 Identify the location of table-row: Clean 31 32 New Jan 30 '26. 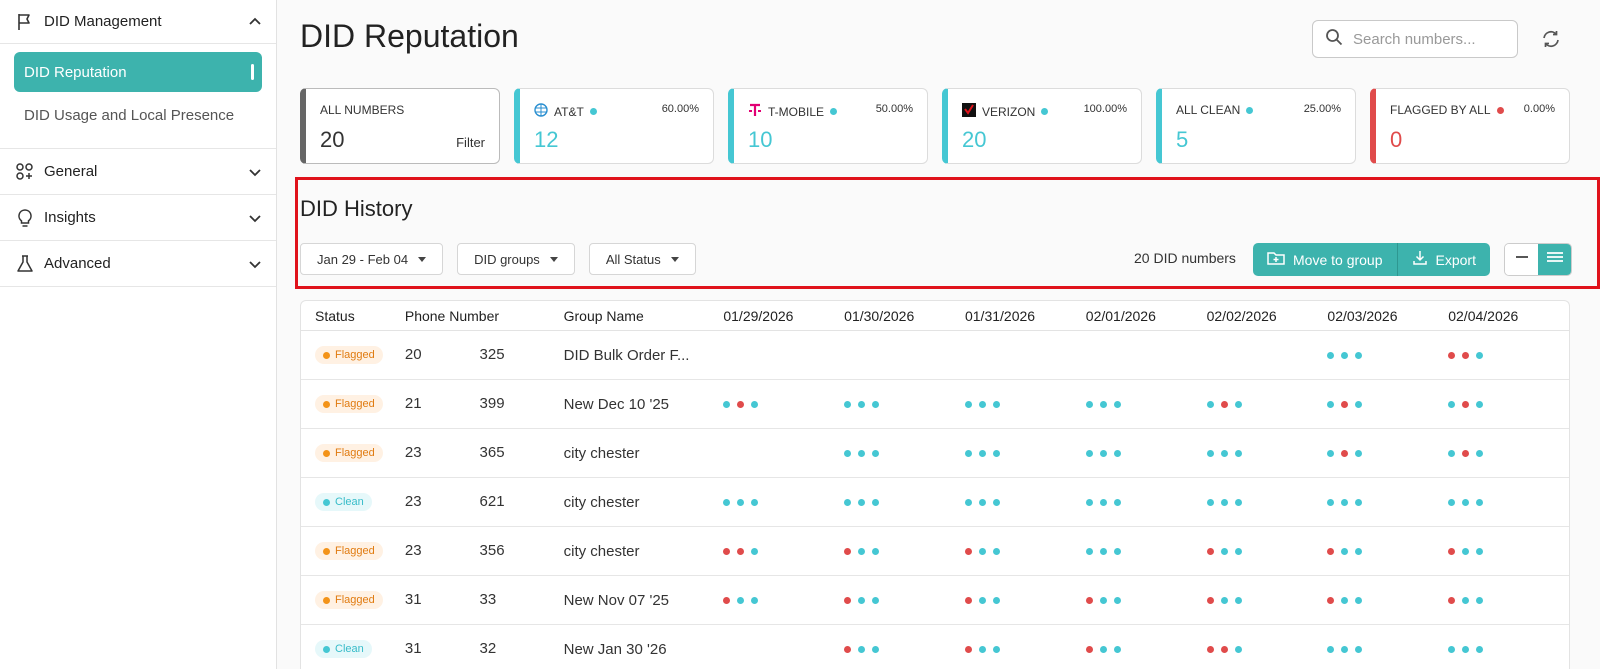
(935, 647).